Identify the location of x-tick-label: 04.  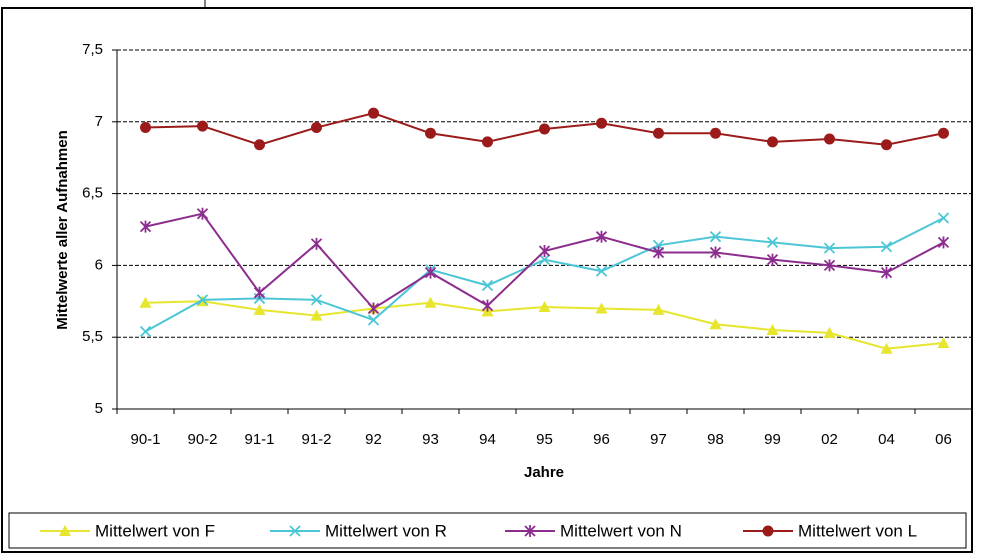
(886, 439).